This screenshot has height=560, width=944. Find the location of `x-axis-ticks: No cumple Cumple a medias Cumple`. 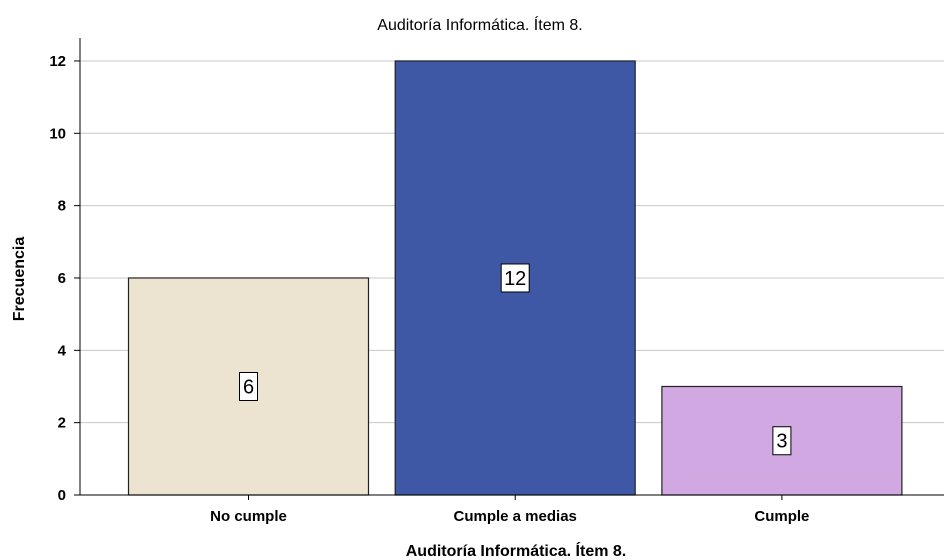

x-axis-ticks: No cumple Cumple a medias Cumple is located at coordinates (509, 510).